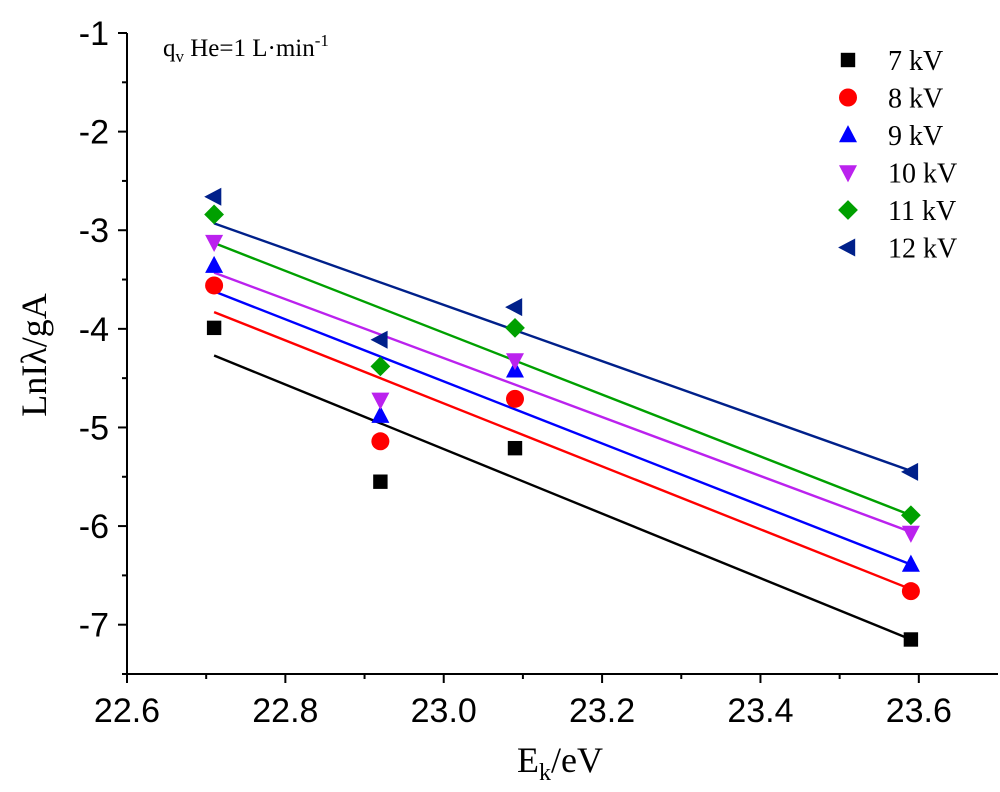 Image resolution: width=1000 pixels, height=792 pixels. What do you see at coordinates (285, 711) in the screenshot?
I see `x-tick-label: 22.8` at bounding box center [285, 711].